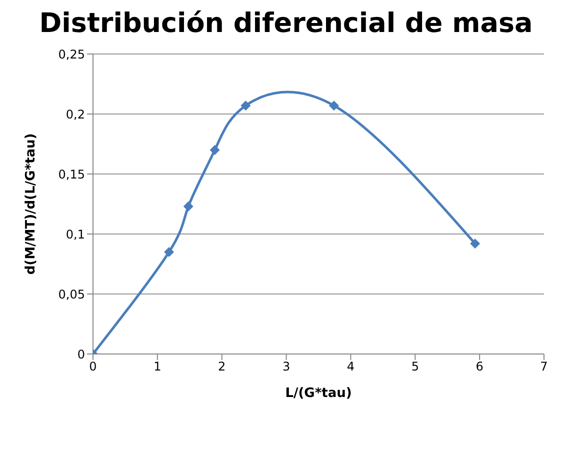 The height and width of the screenshot is (450, 572). What do you see at coordinates (222, 367) in the screenshot?
I see `x-tick-label: 2` at bounding box center [222, 367].